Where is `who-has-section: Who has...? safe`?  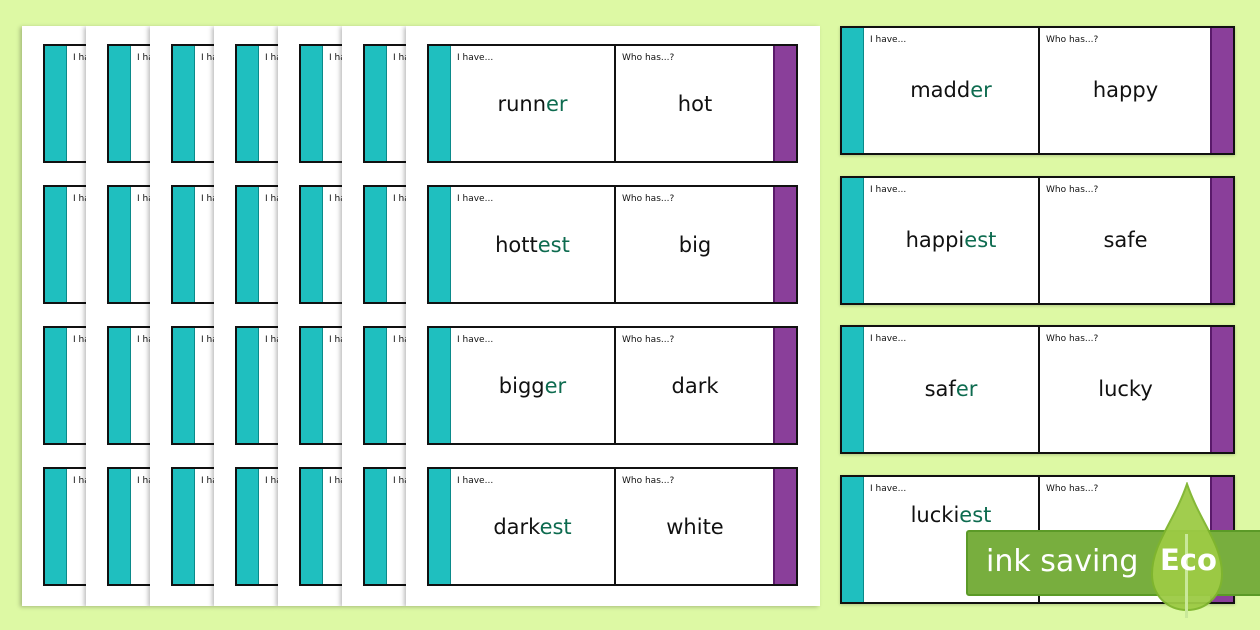
who-has-section: Who has...? safe is located at coordinates (1124, 240).